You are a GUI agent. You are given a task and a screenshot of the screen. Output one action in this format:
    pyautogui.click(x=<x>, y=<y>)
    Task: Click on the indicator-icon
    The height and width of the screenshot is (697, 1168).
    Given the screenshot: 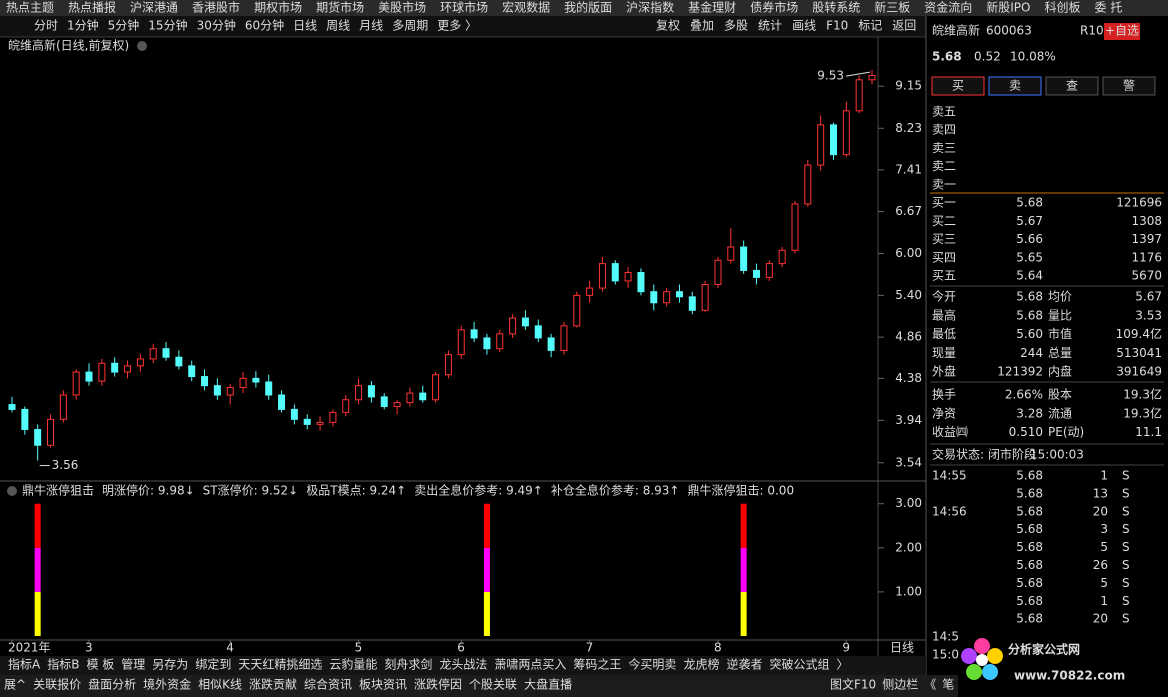 What is the action you would take?
    pyautogui.click(x=12, y=491)
    